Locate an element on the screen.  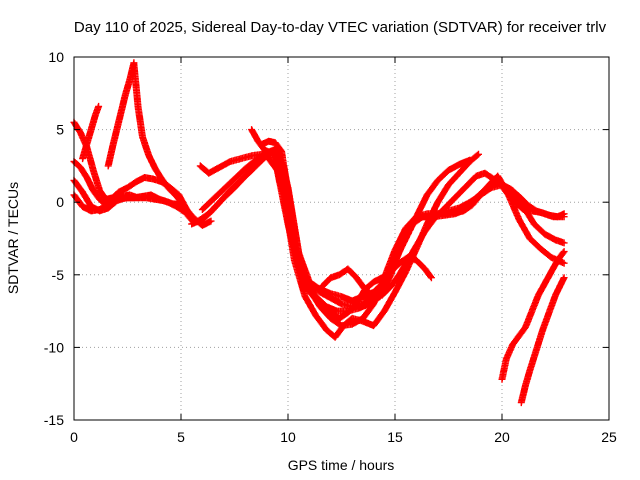
x-tick-label: 15 is located at coordinates (395, 437).